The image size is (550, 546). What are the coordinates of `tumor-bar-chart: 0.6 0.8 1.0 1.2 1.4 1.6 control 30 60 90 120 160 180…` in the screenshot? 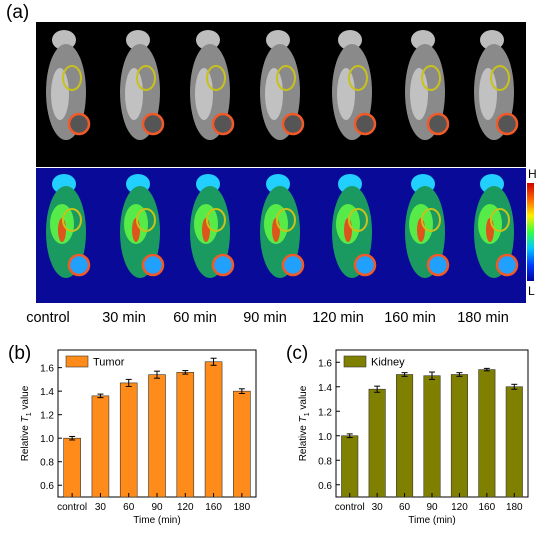 It's located at (138, 437).